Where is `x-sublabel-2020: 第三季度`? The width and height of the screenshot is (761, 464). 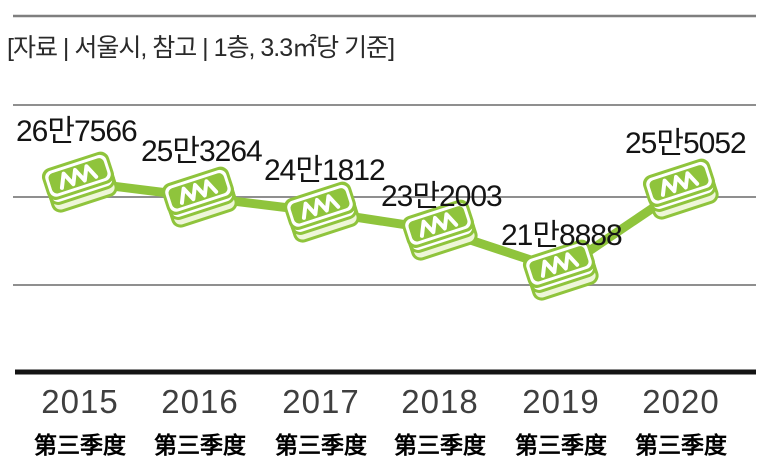 x-sublabel-2020: 第三季度 is located at coordinates (681, 445).